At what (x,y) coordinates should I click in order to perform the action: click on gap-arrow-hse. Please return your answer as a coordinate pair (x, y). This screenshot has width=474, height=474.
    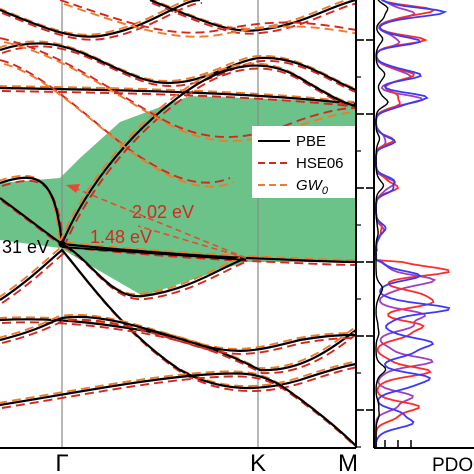
    Looking at the image, I should click on (159, 222).